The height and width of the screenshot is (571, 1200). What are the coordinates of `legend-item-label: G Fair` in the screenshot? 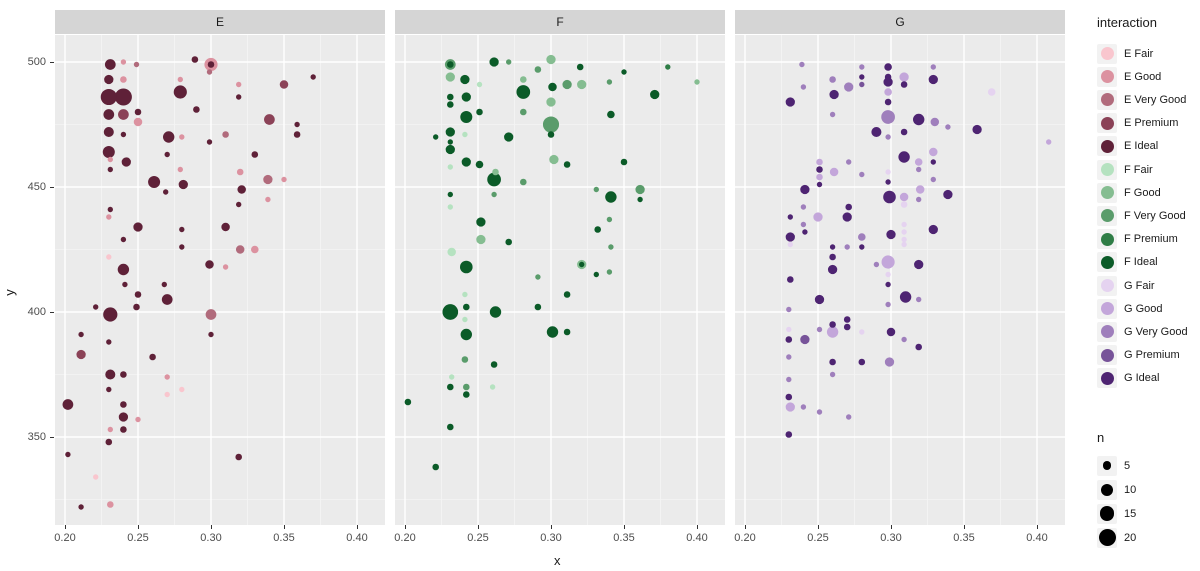 It's located at (1139, 285).